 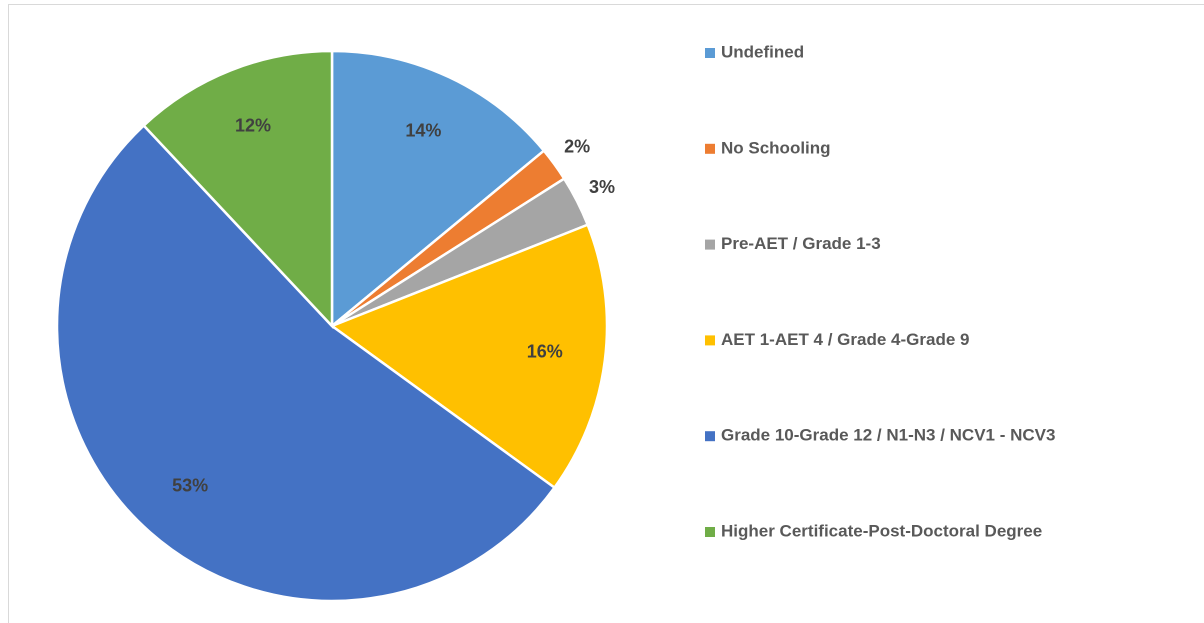 What do you see at coordinates (253, 125) in the screenshot?
I see `data-label: 12%` at bounding box center [253, 125].